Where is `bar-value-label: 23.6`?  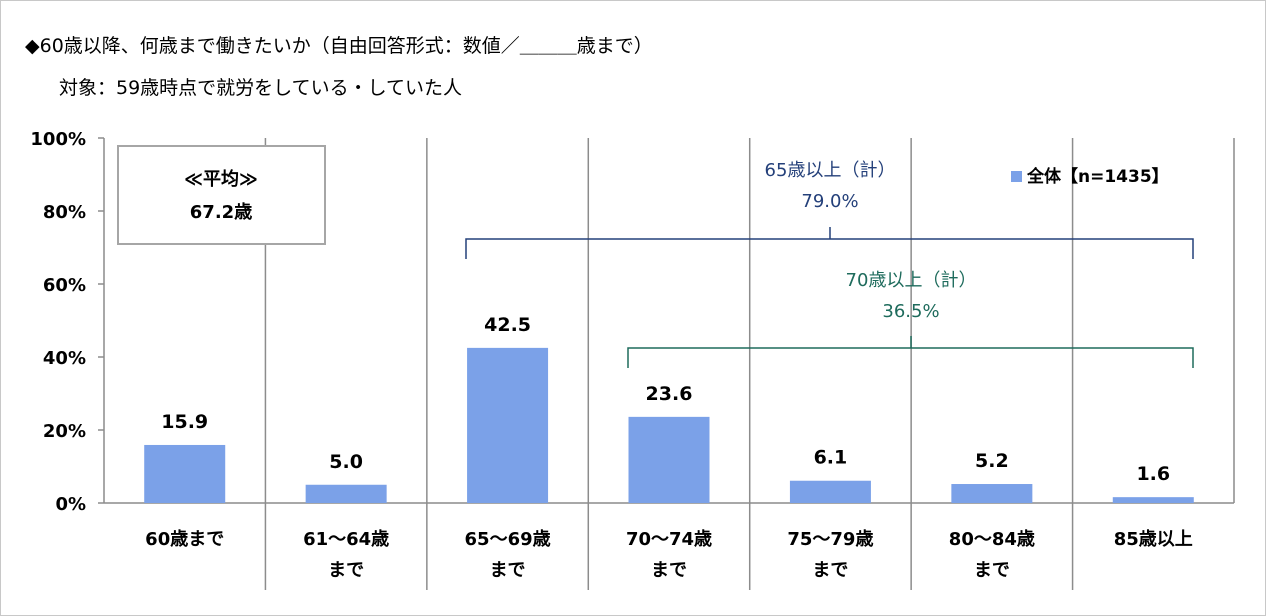 bar-value-label: 23.6 is located at coordinates (669, 394).